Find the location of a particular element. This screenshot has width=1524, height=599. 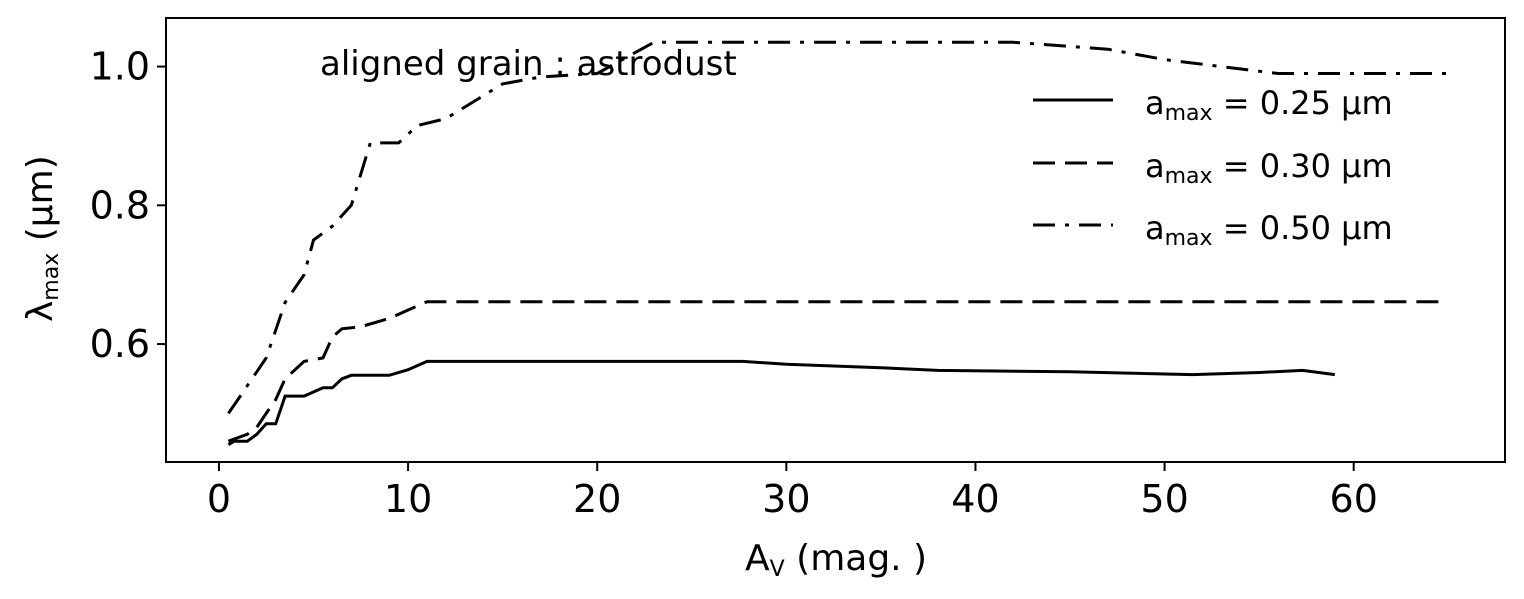

x-tick-label: 50 is located at coordinates (1164, 499).